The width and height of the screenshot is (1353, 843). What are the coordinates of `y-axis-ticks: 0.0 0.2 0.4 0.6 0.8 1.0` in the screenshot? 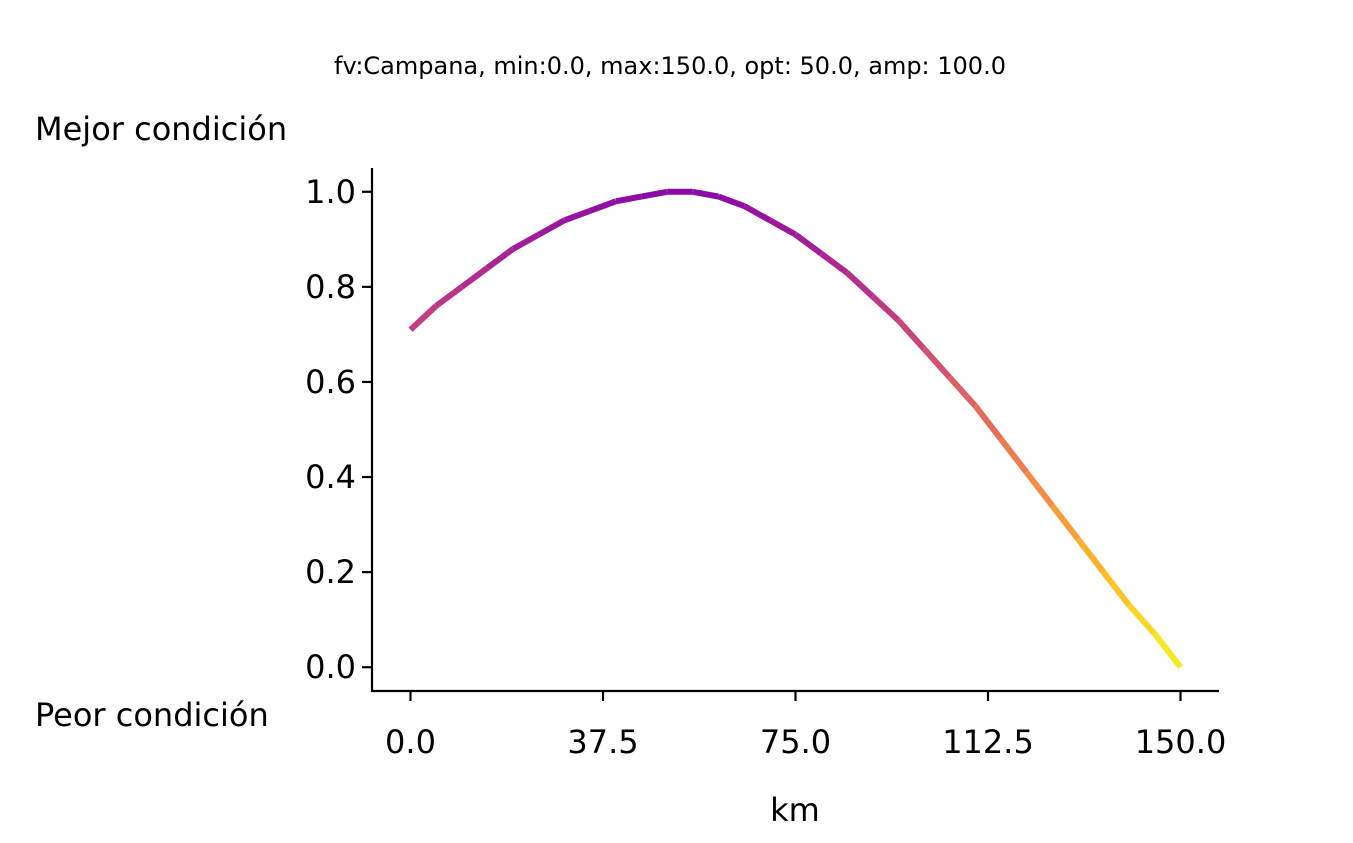 It's located at (338, 429).